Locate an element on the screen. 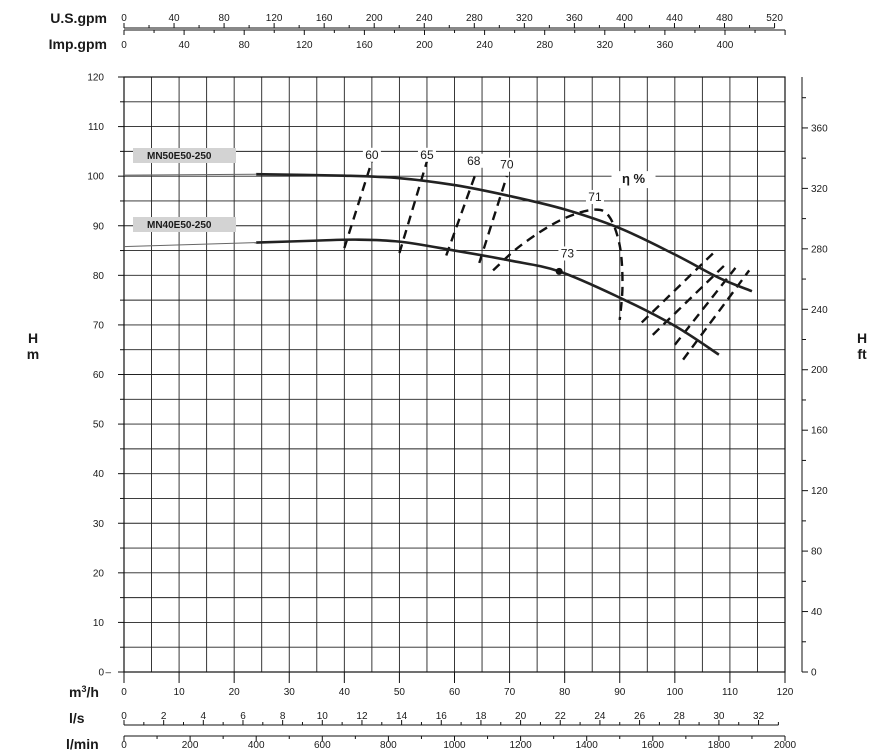 The height and width of the screenshot is (753, 873). h-m-tick-label: 0 is located at coordinates (101, 673).